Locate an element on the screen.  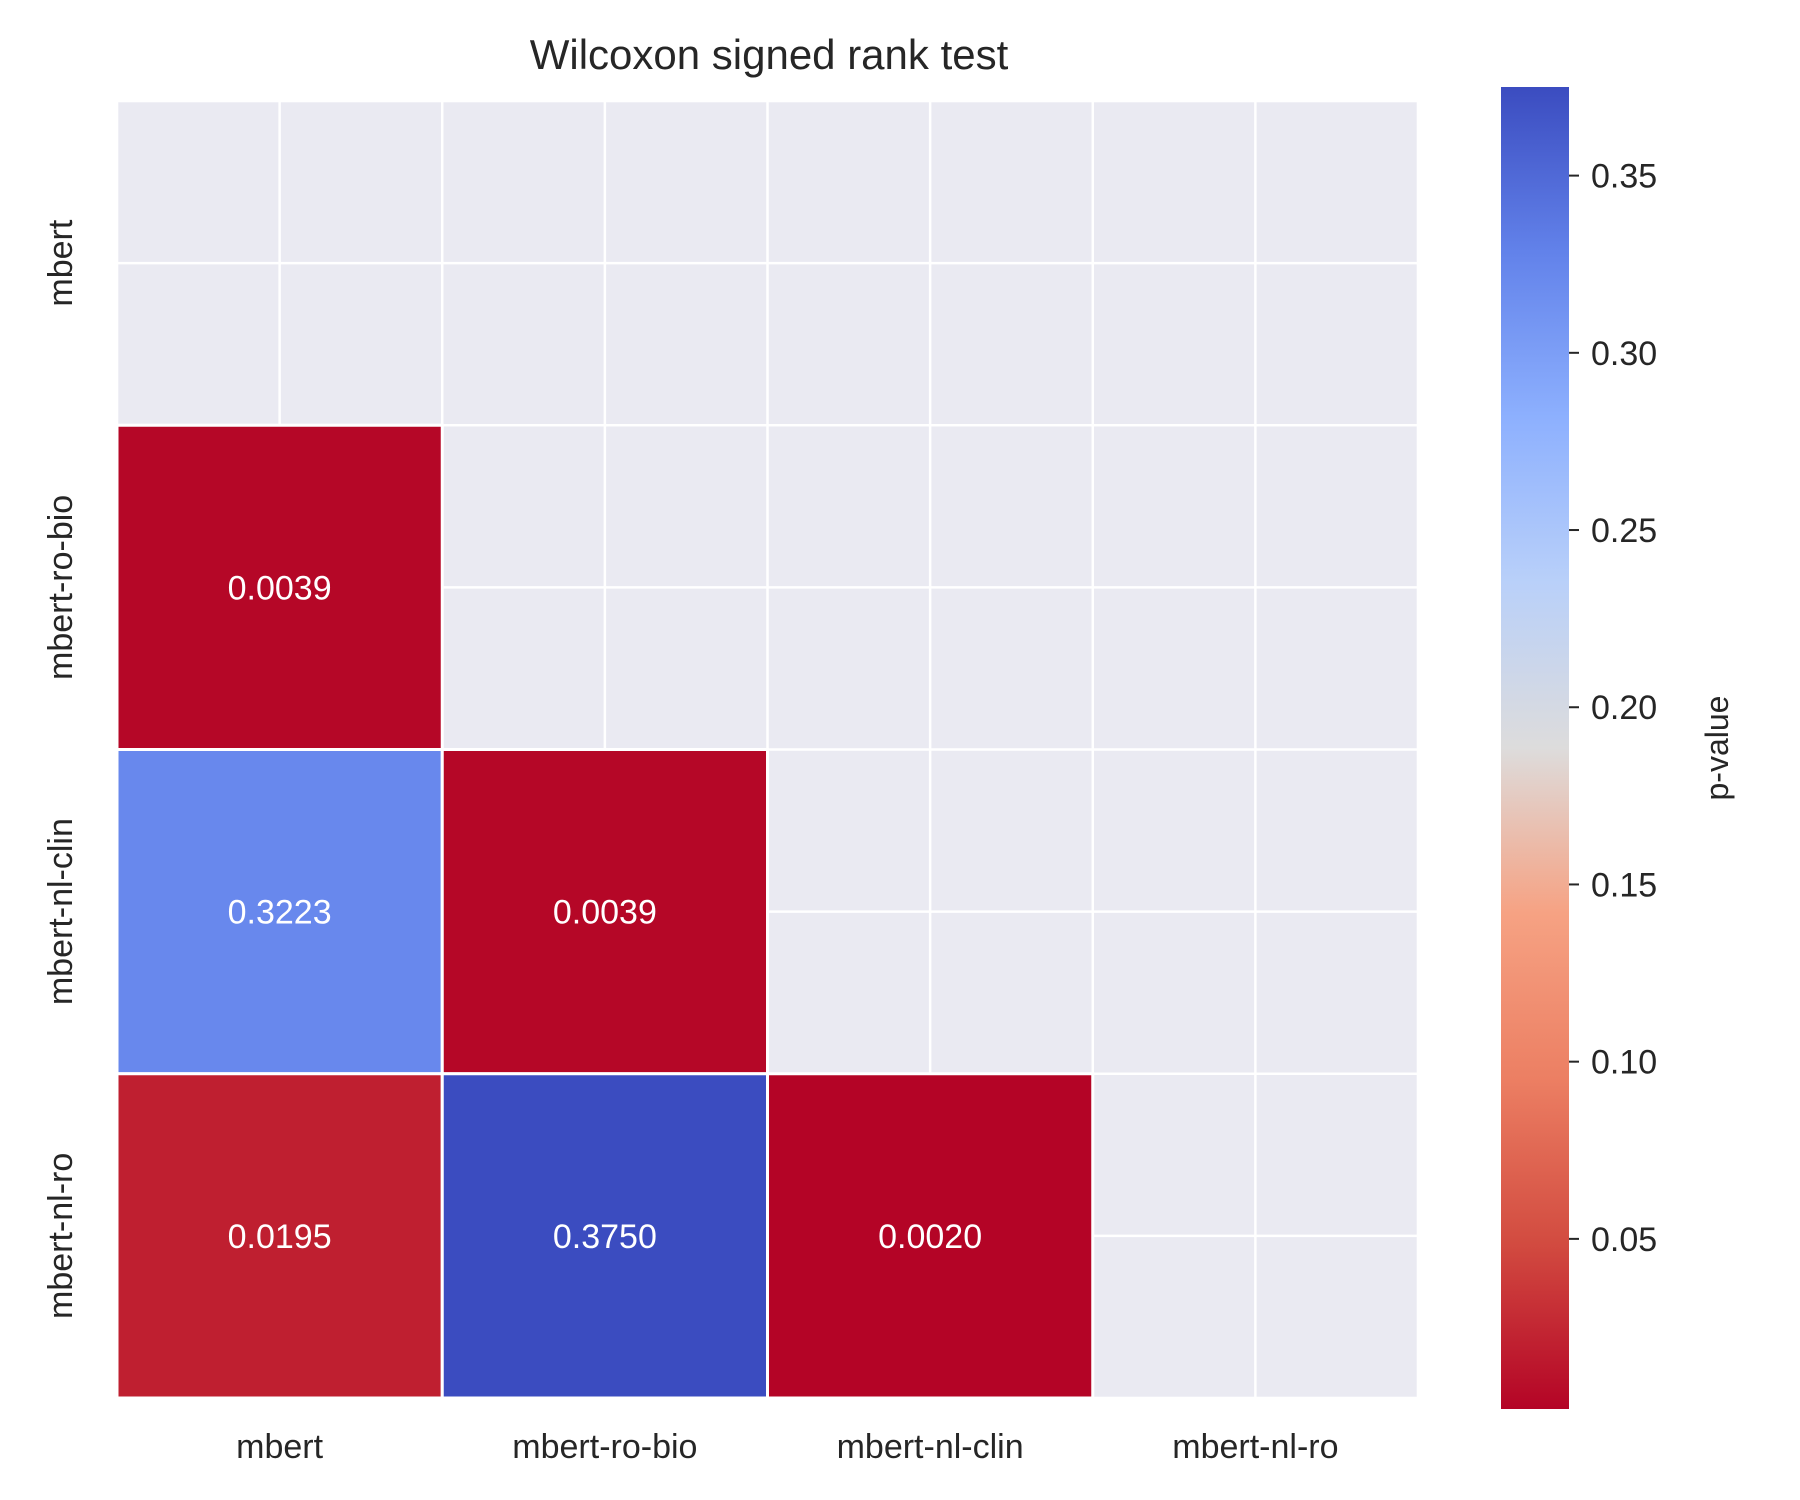
y-tick-label: mbert-ro-bio is located at coordinates (61, 587).